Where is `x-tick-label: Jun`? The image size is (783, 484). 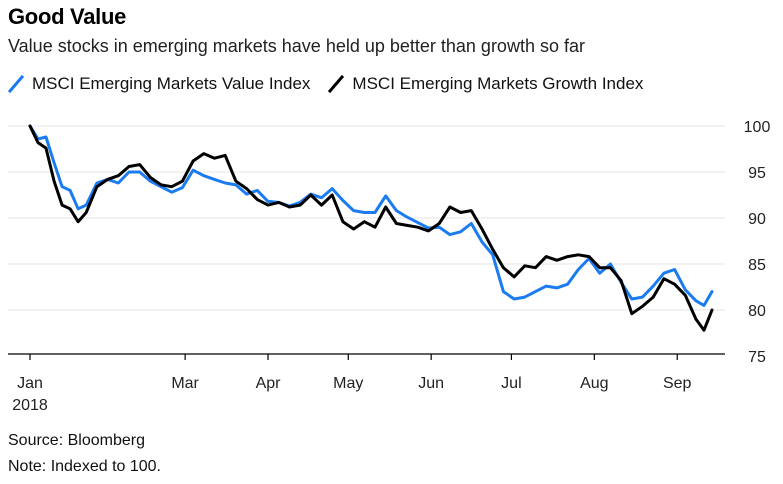 x-tick-label: Jun is located at coordinates (431, 383).